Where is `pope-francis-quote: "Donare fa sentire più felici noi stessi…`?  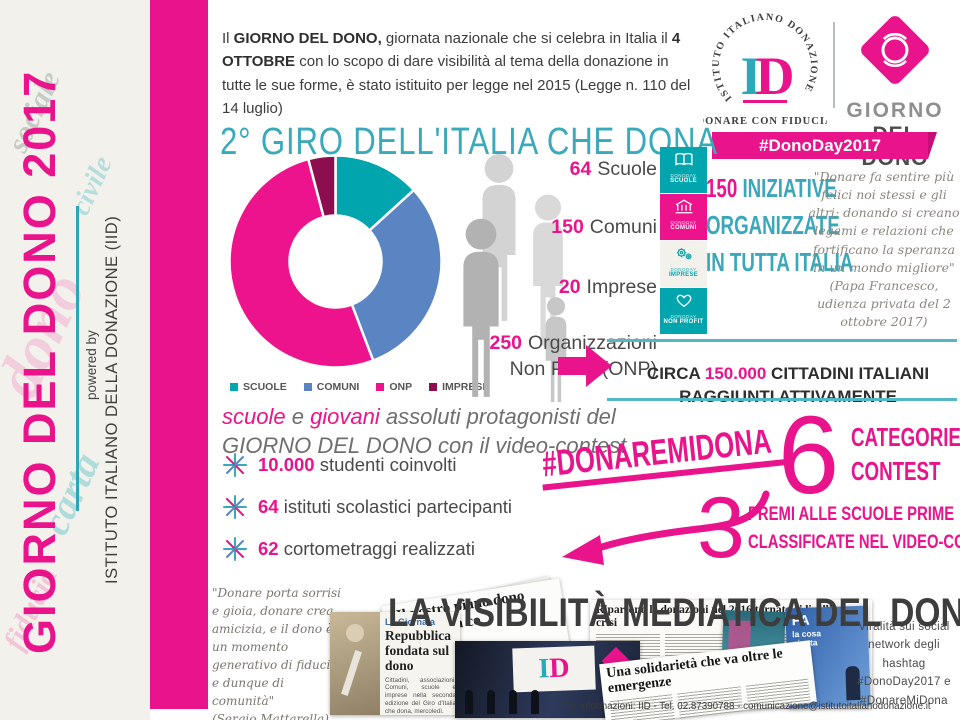
pope-francis-quote: "Donare fa sentire più felici noi stessi… is located at coordinates (884, 249).